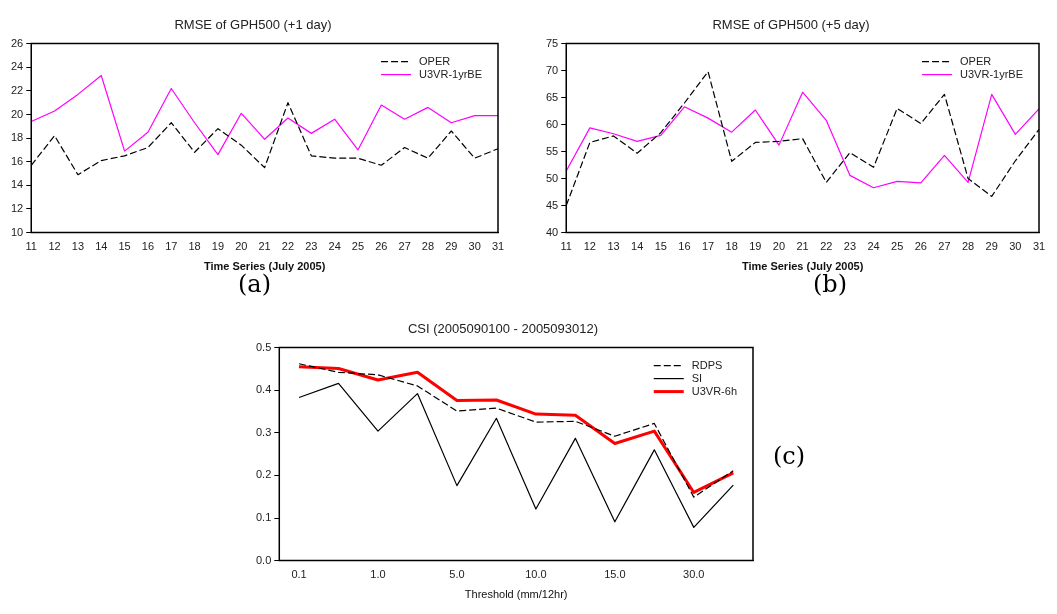 The height and width of the screenshot is (614, 1057). Describe the element at coordinates (263, 517) in the screenshot. I see `y-tick-label: 0.1` at that location.